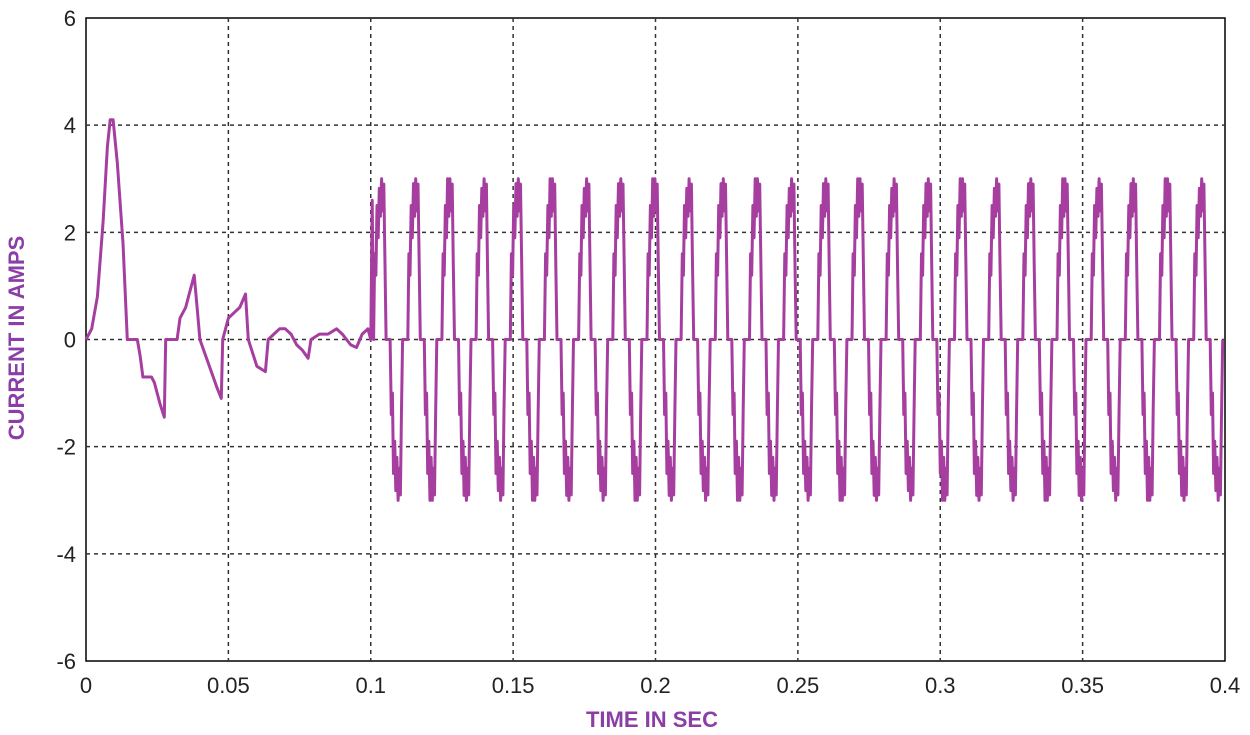 The width and height of the screenshot is (1250, 735). Describe the element at coordinates (70, 125) in the screenshot. I see `y-tick-label: 4` at that location.